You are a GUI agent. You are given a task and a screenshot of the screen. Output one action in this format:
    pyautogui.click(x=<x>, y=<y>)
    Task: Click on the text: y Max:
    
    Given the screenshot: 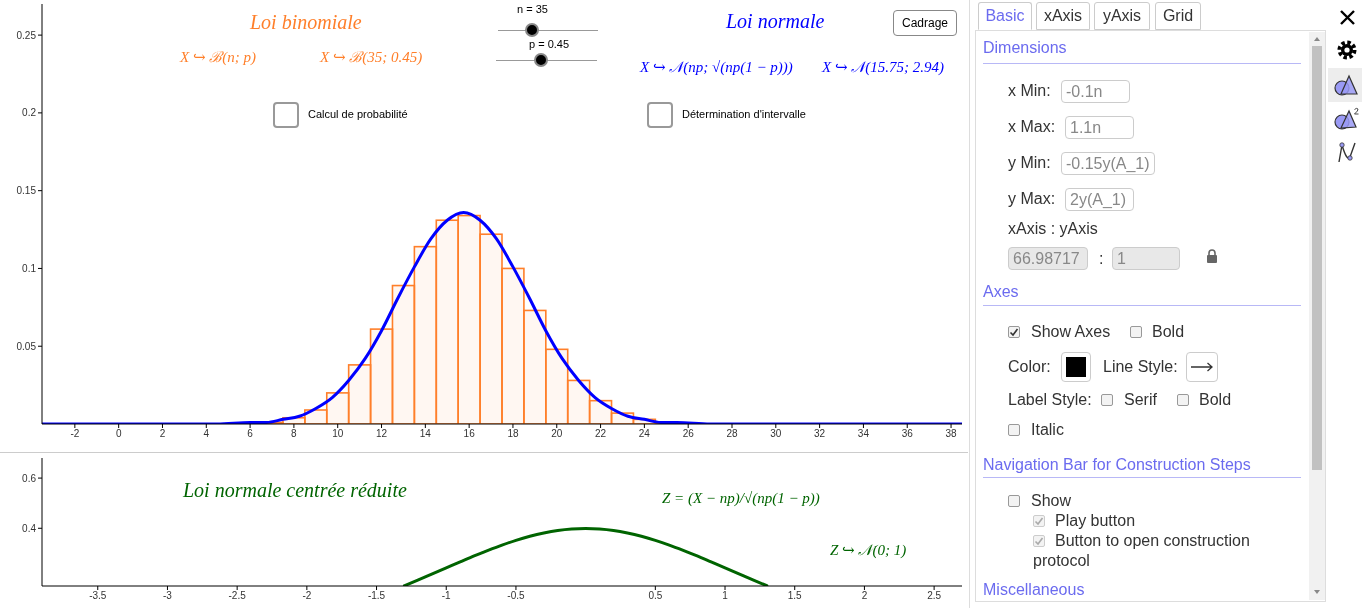 What is the action you would take?
    pyautogui.click(x=1032, y=199)
    